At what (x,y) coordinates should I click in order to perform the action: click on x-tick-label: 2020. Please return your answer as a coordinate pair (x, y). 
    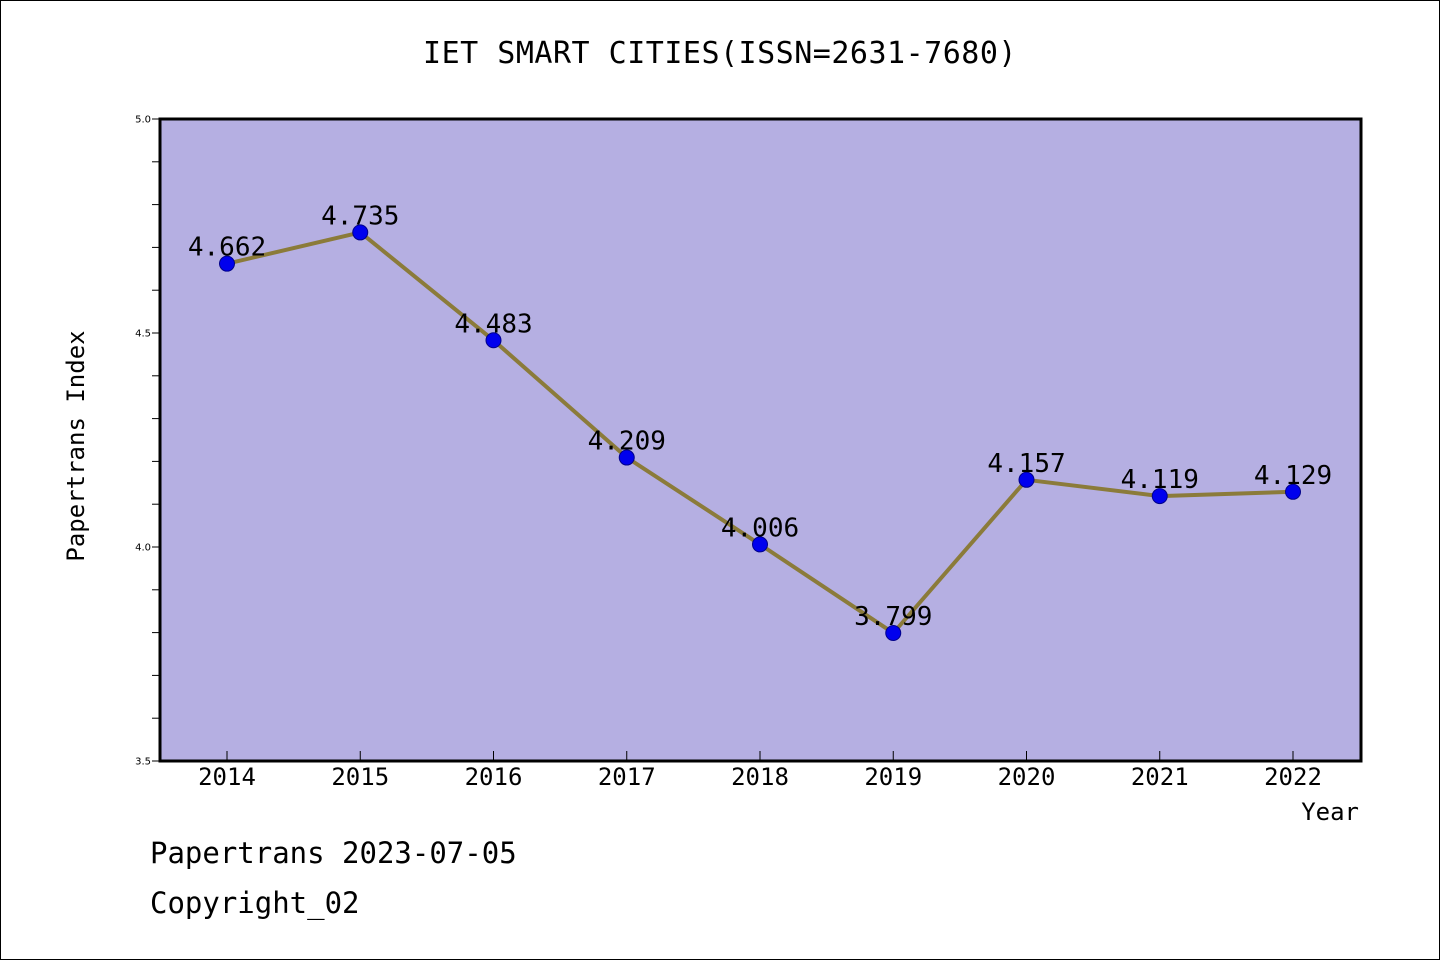
    Looking at the image, I should click on (1027, 777).